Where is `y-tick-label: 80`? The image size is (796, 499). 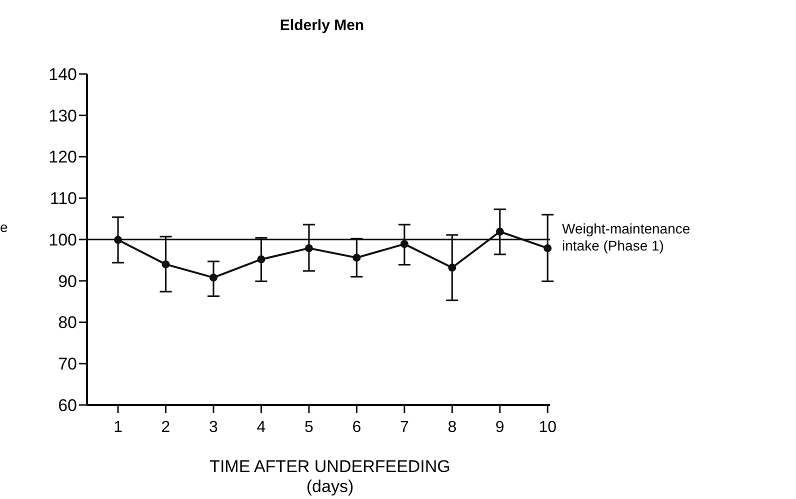 y-tick-label: 80 is located at coordinates (67, 322).